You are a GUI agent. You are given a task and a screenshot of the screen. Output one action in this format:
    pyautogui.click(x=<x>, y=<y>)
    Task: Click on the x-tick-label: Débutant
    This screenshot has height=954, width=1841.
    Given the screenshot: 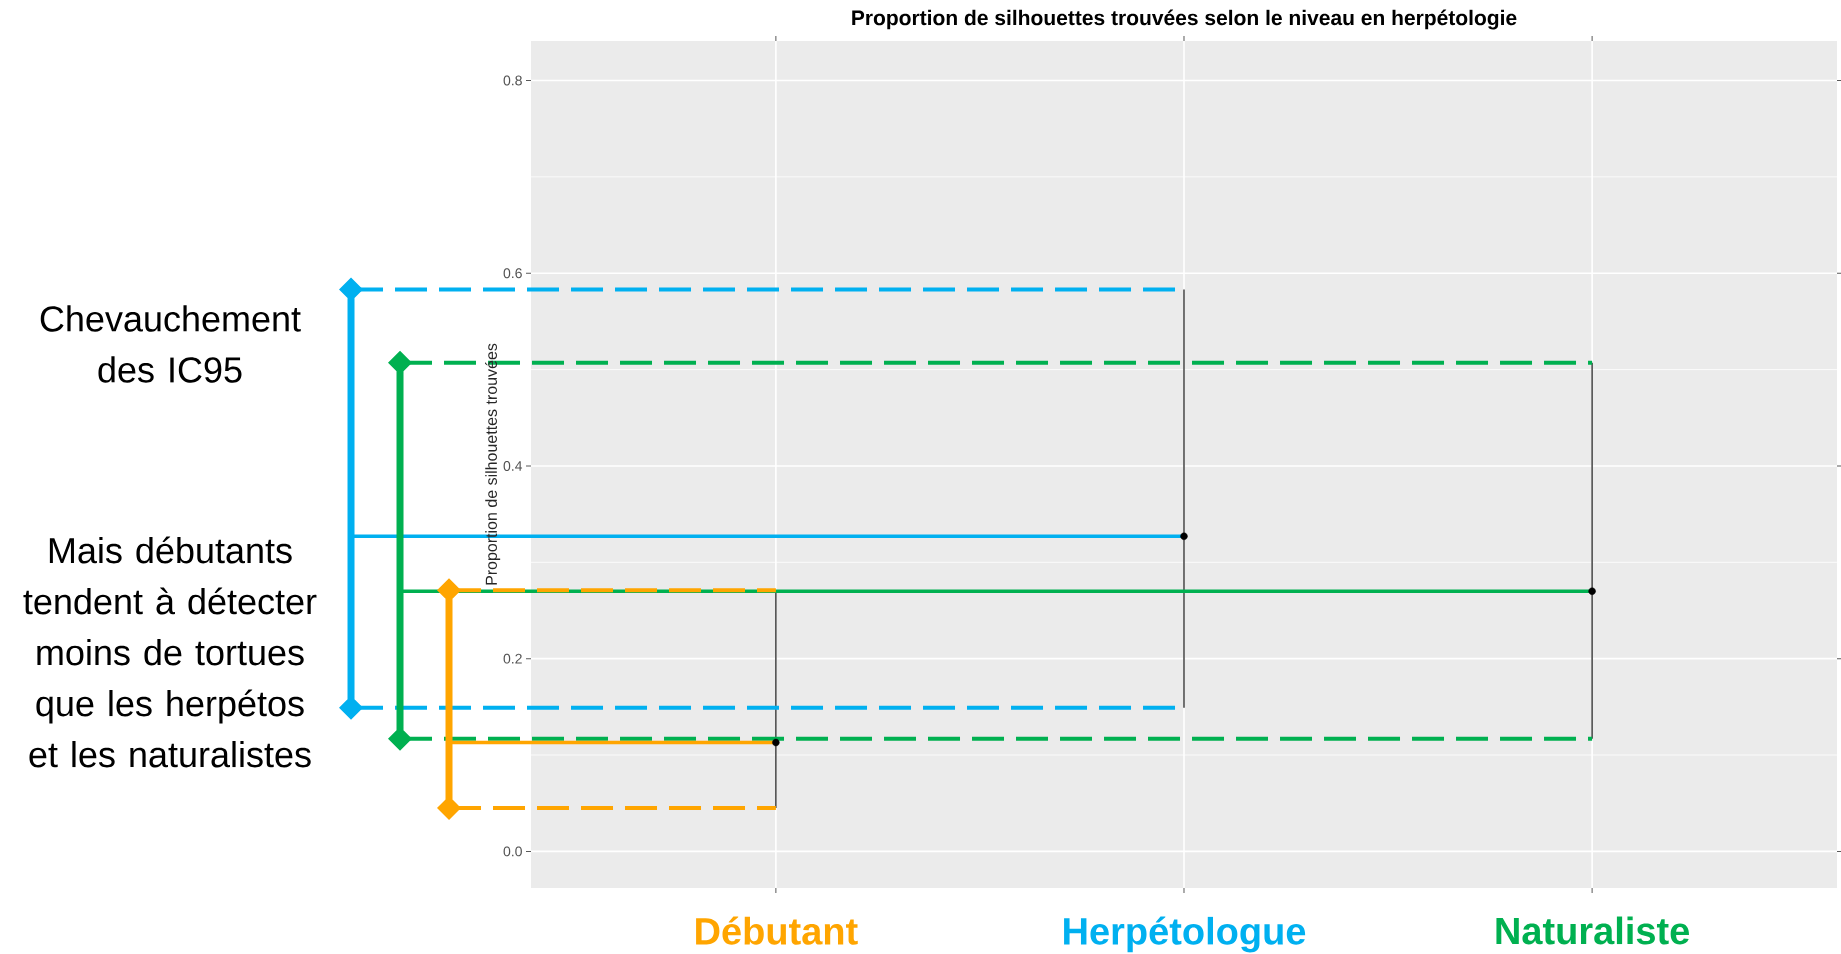 What is the action you would take?
    pyautogui.click(x=777, y=930)
    